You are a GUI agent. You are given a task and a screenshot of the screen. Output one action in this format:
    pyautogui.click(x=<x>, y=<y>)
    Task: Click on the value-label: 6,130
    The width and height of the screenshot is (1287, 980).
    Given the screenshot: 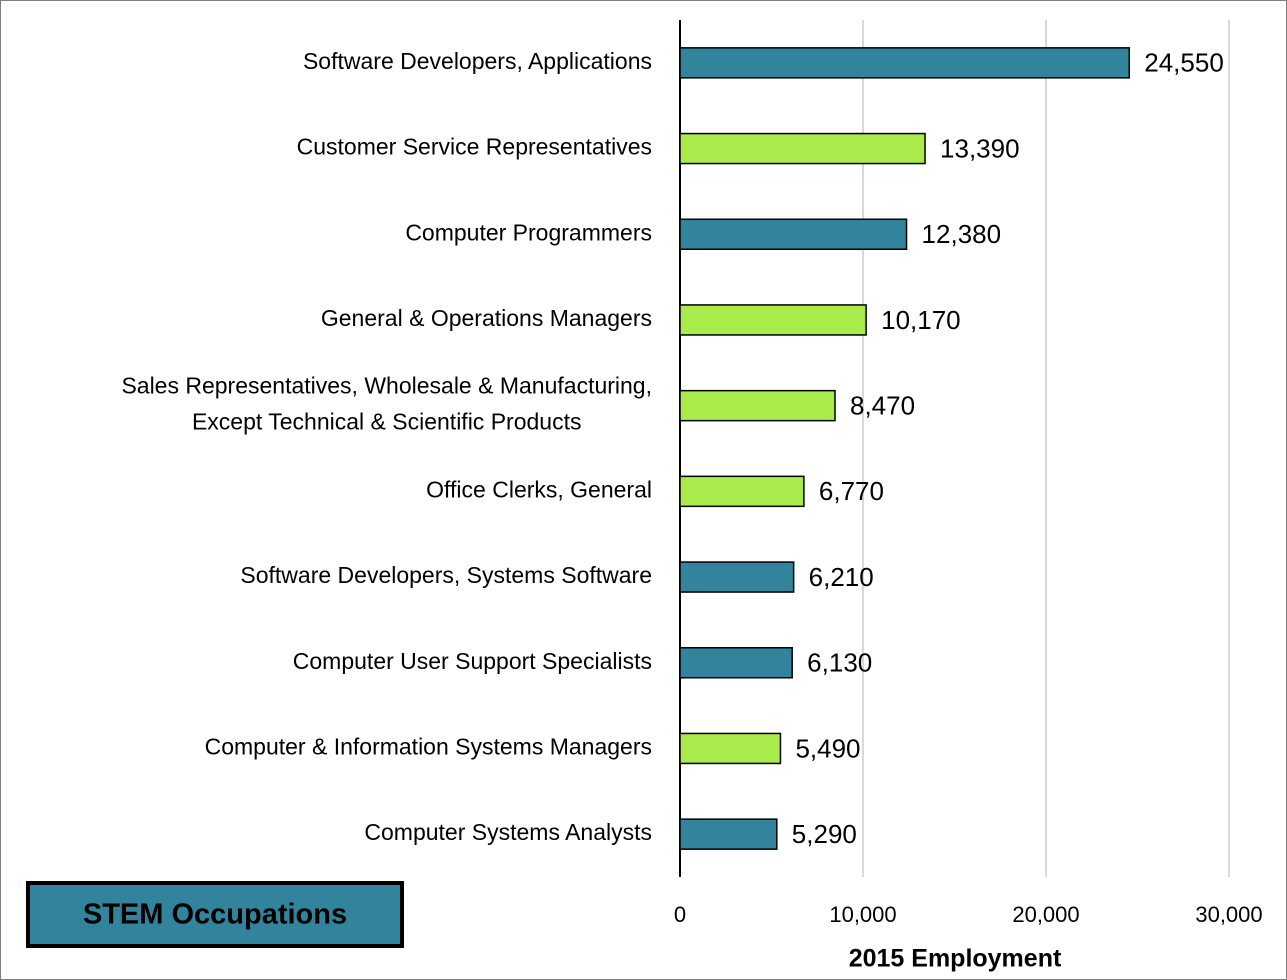 What is the action you would take?
    pyautogui.click(x=839, y=663)
    